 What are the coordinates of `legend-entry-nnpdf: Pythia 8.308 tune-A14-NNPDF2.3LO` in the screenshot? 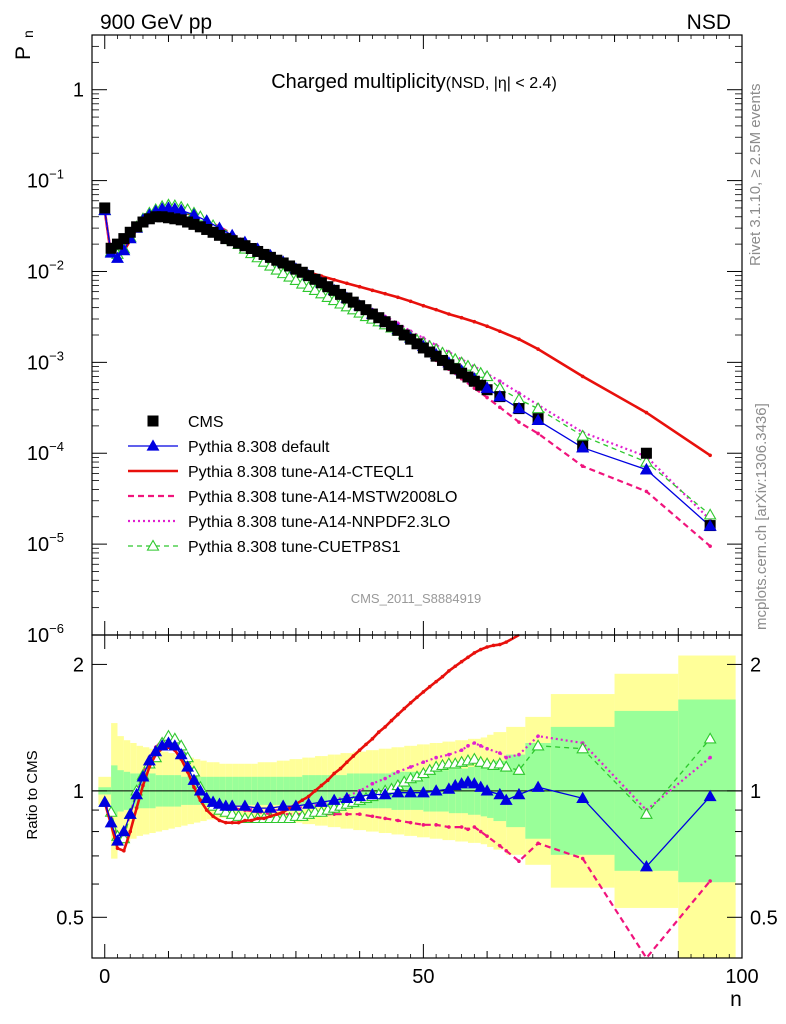 It's located at (289, 522).